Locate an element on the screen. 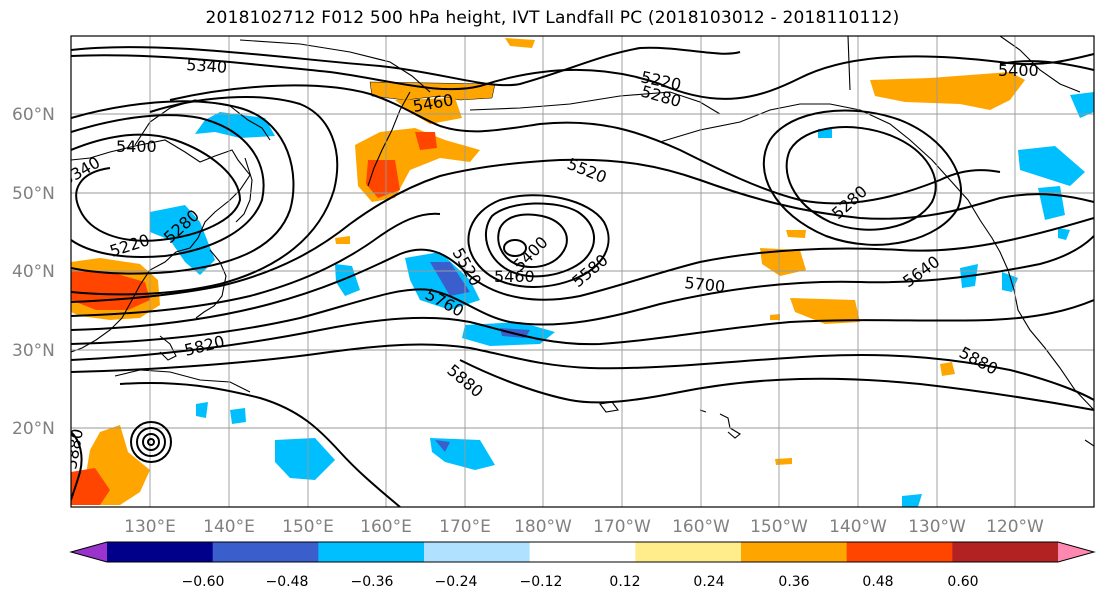  lon-label: 130°E is located at coordinates (150, 527).